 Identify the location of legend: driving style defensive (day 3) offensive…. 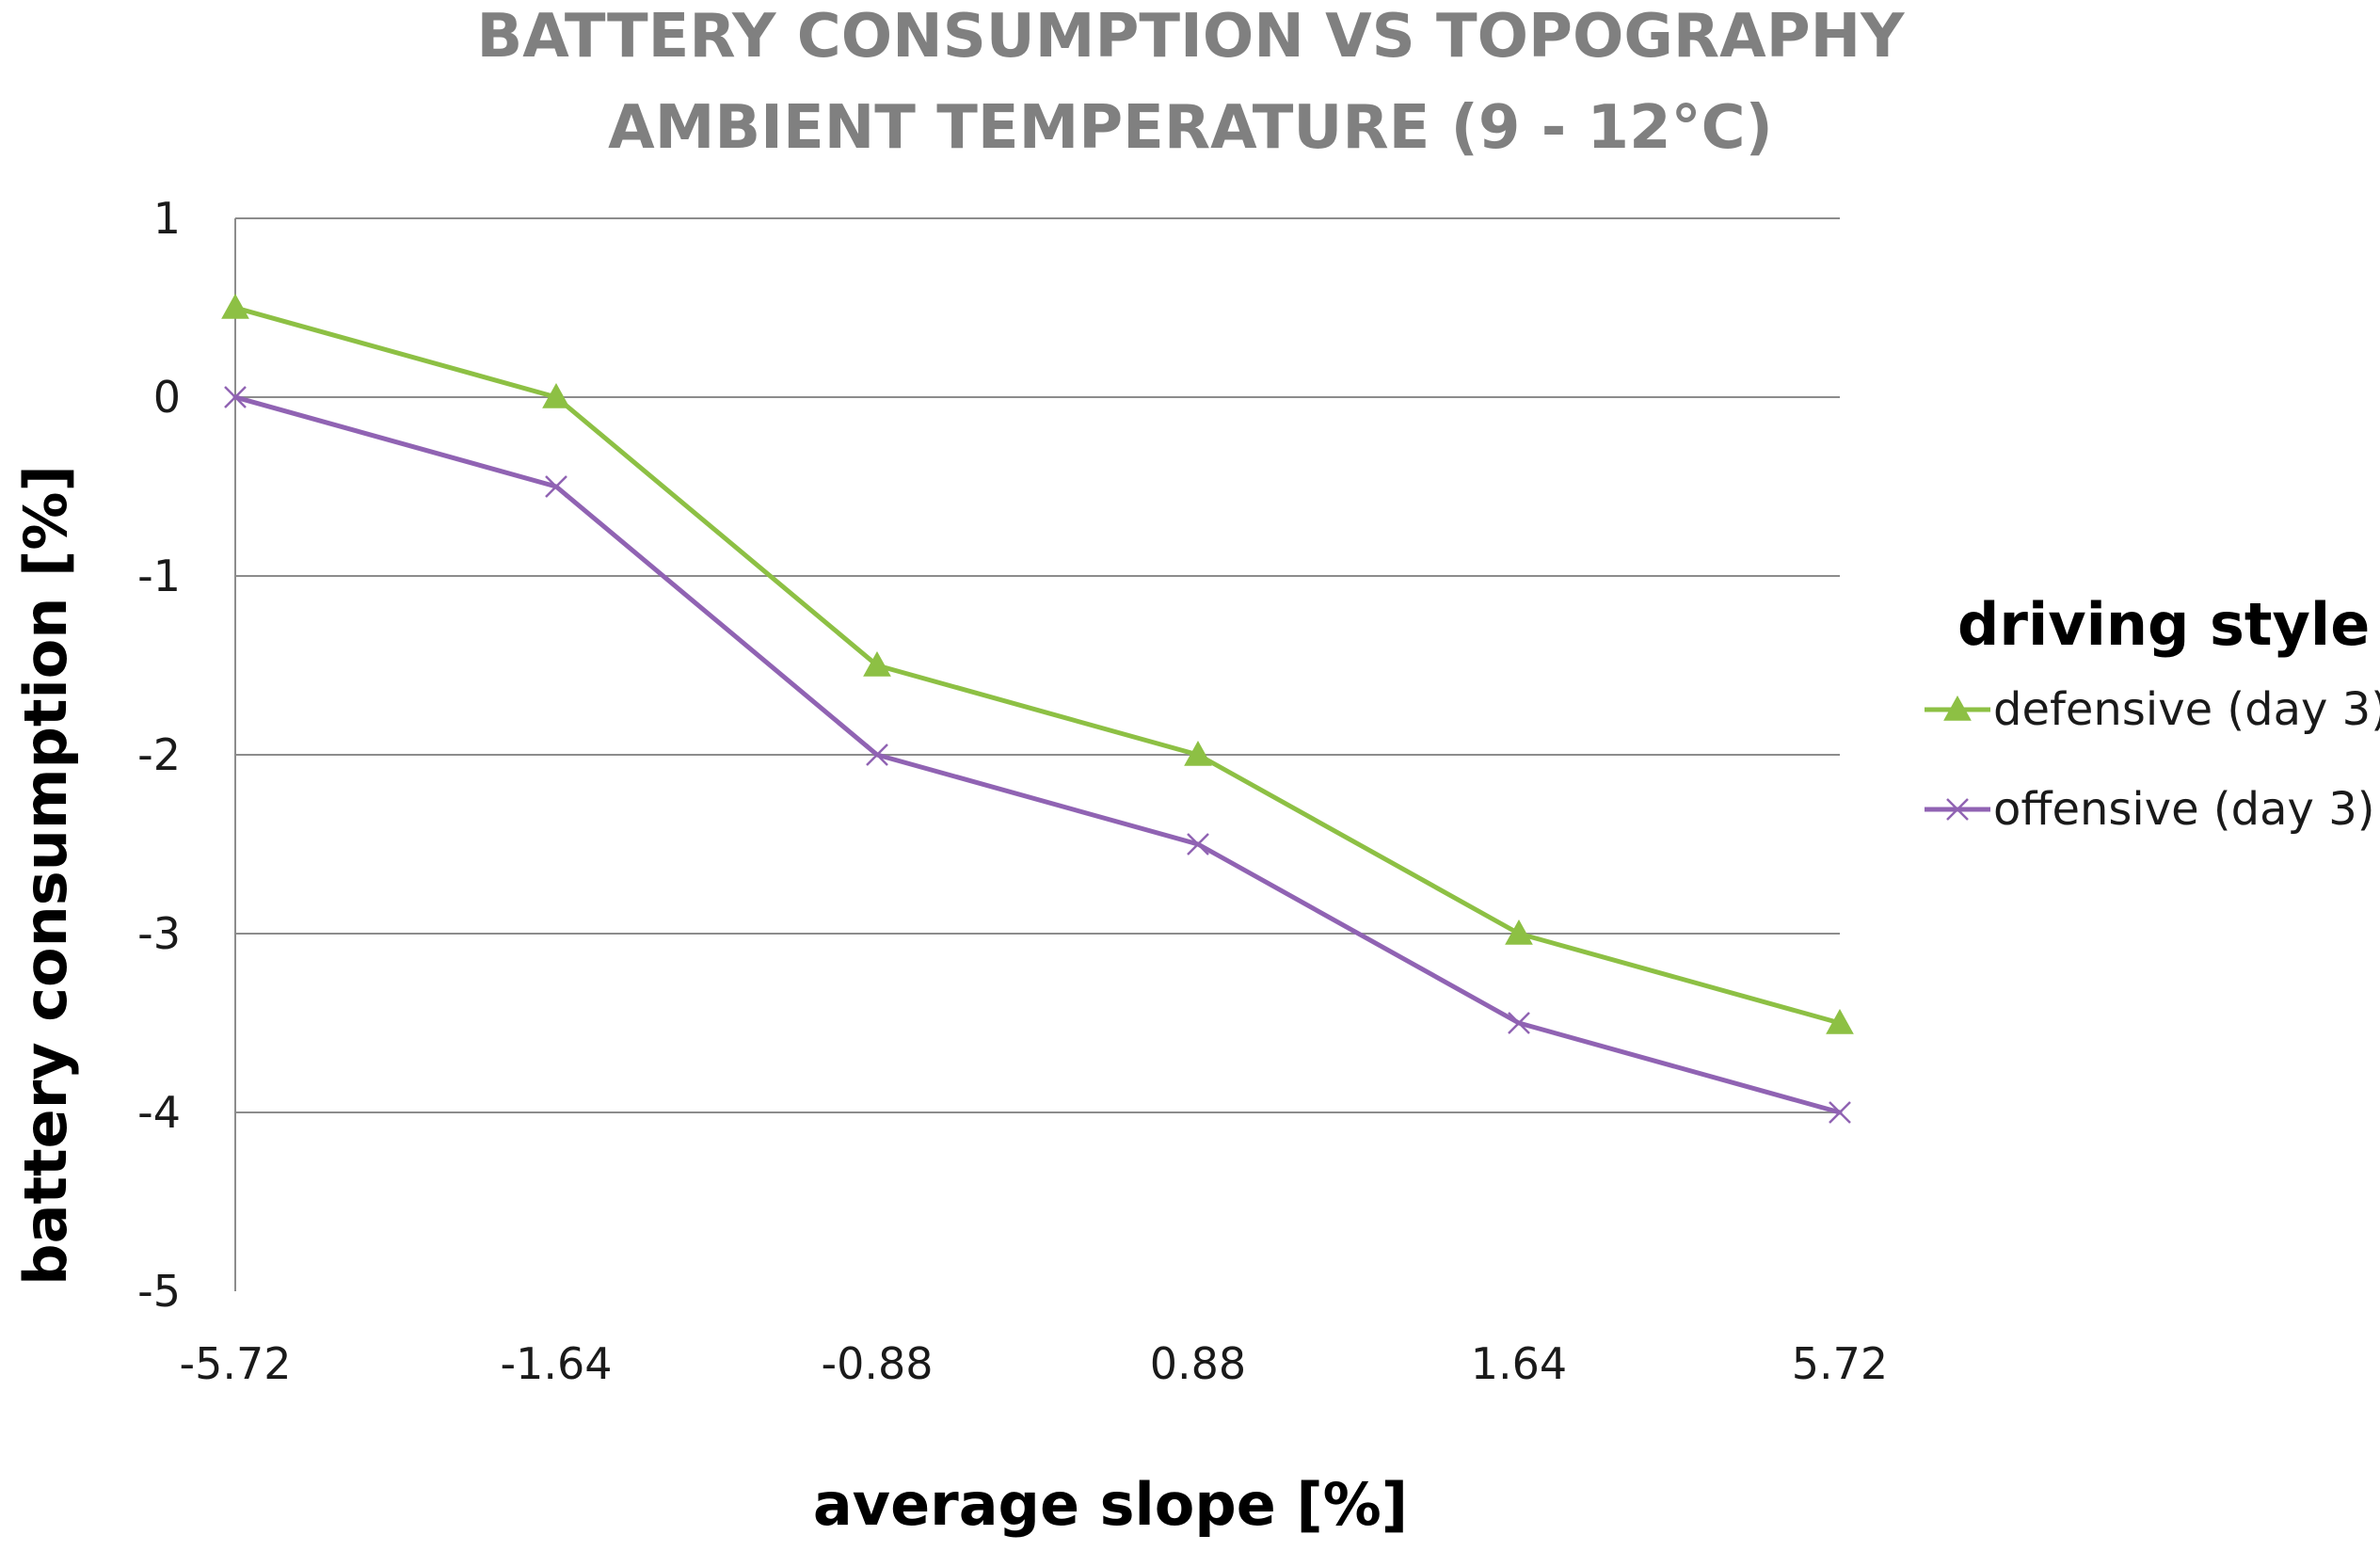
(2152, 713).